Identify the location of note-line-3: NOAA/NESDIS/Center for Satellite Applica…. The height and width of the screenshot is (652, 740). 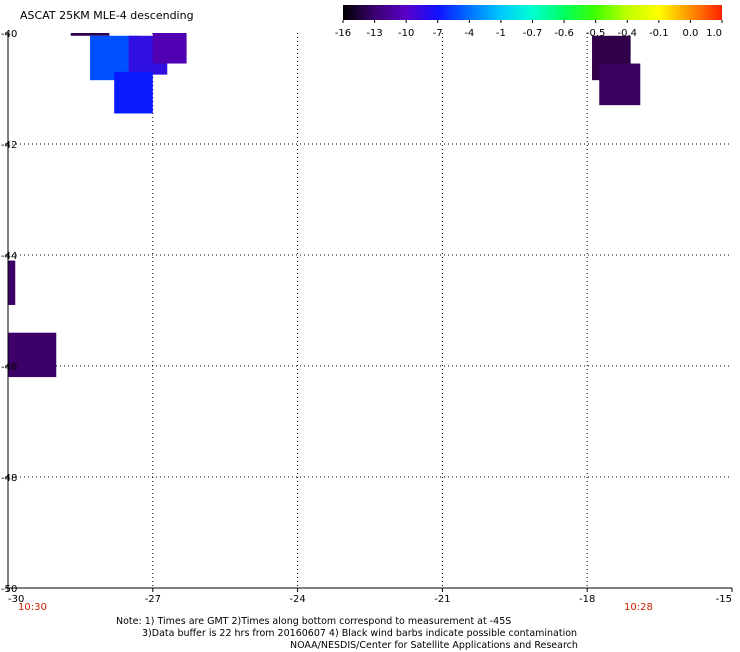
(434, 645).